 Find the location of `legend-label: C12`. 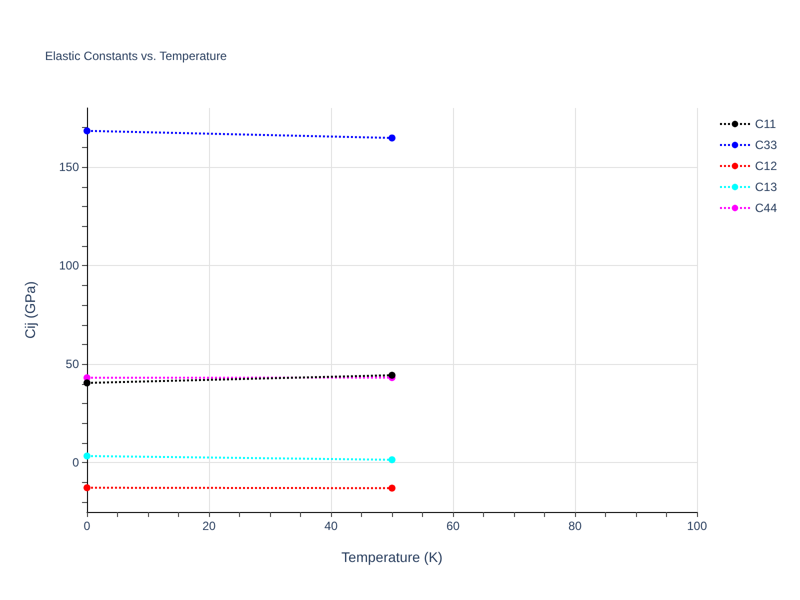

legend-label: C12 is located at coordinates (766, 166).